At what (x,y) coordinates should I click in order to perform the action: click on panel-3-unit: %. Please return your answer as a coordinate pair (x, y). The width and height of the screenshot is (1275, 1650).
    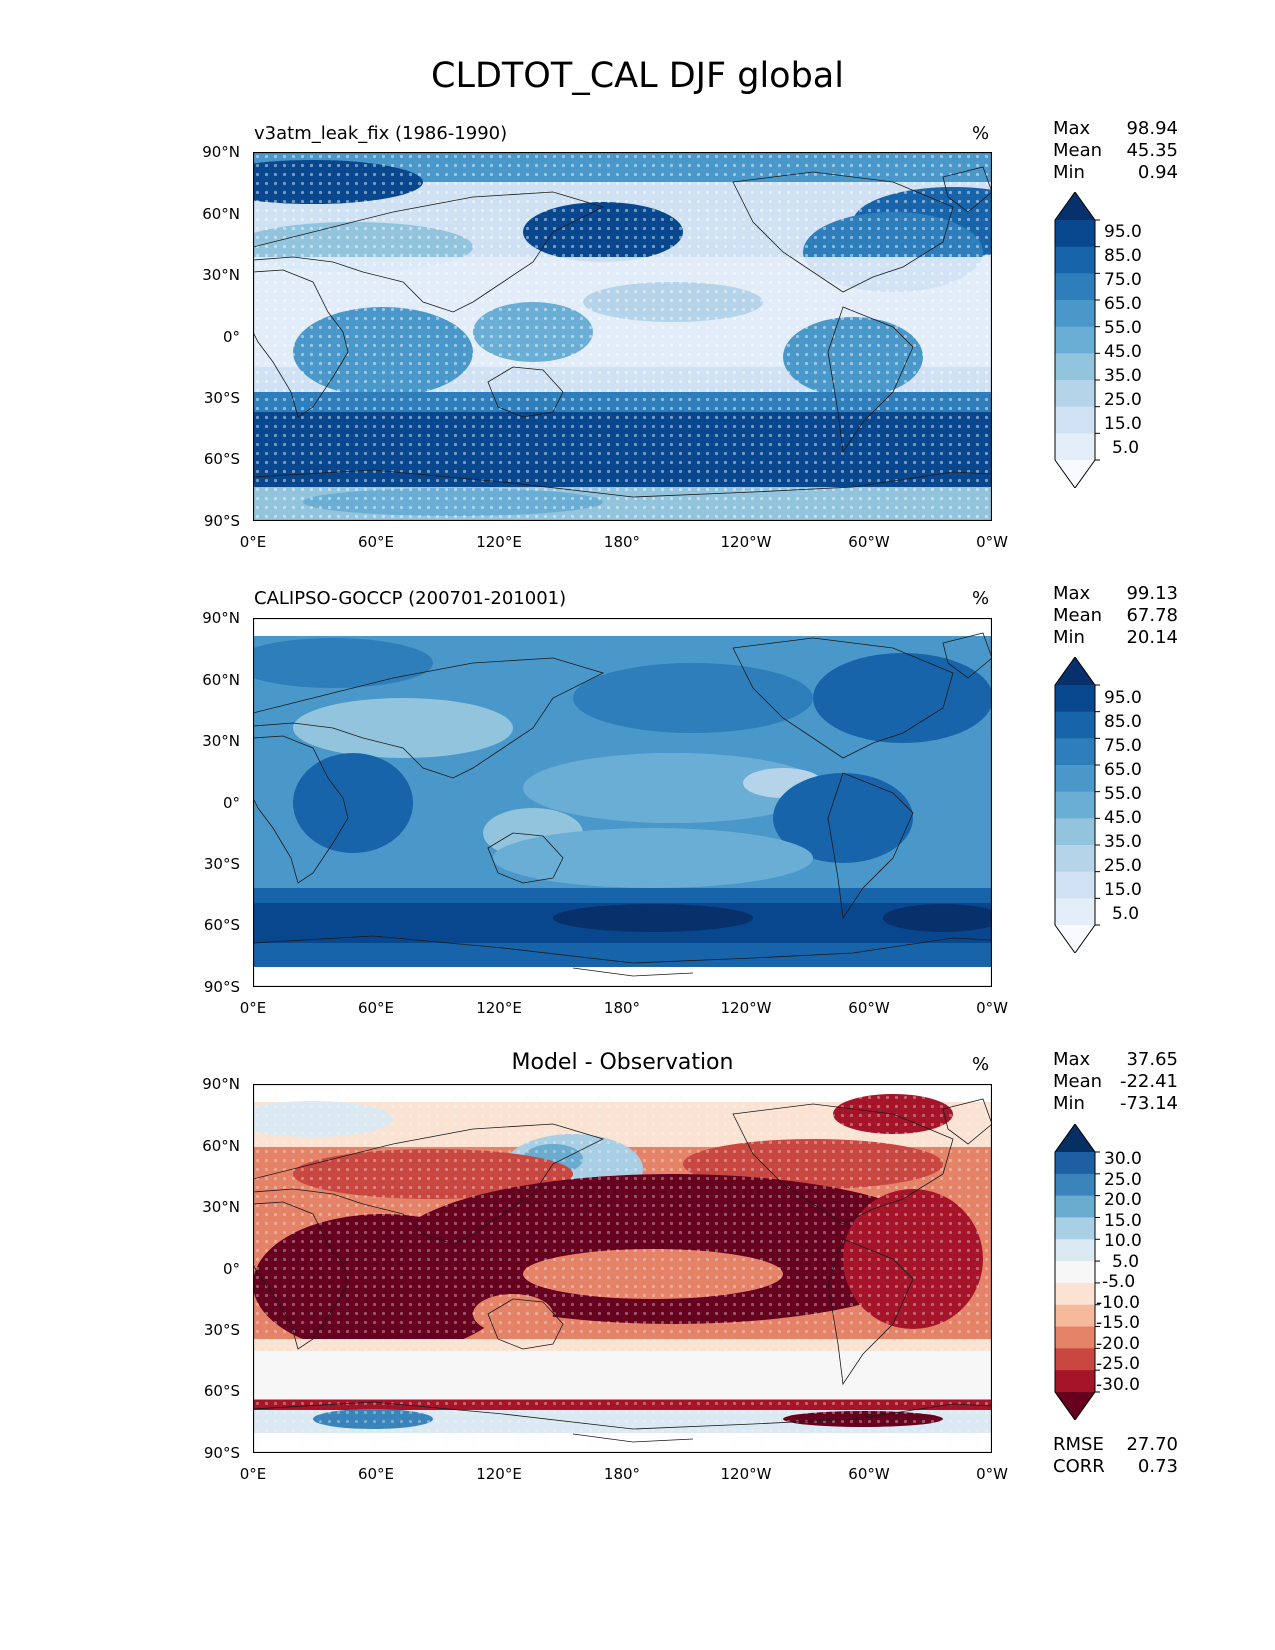
    Looking at the image, I should click on (981, 1064).